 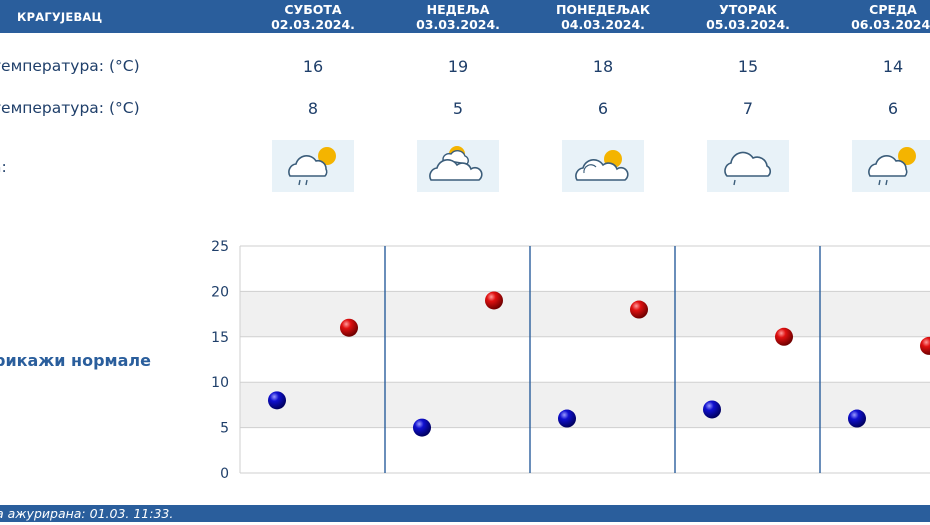 I want to click on day-header-5: СРЕДА 06.03.2024., so click(x=874, y=17).